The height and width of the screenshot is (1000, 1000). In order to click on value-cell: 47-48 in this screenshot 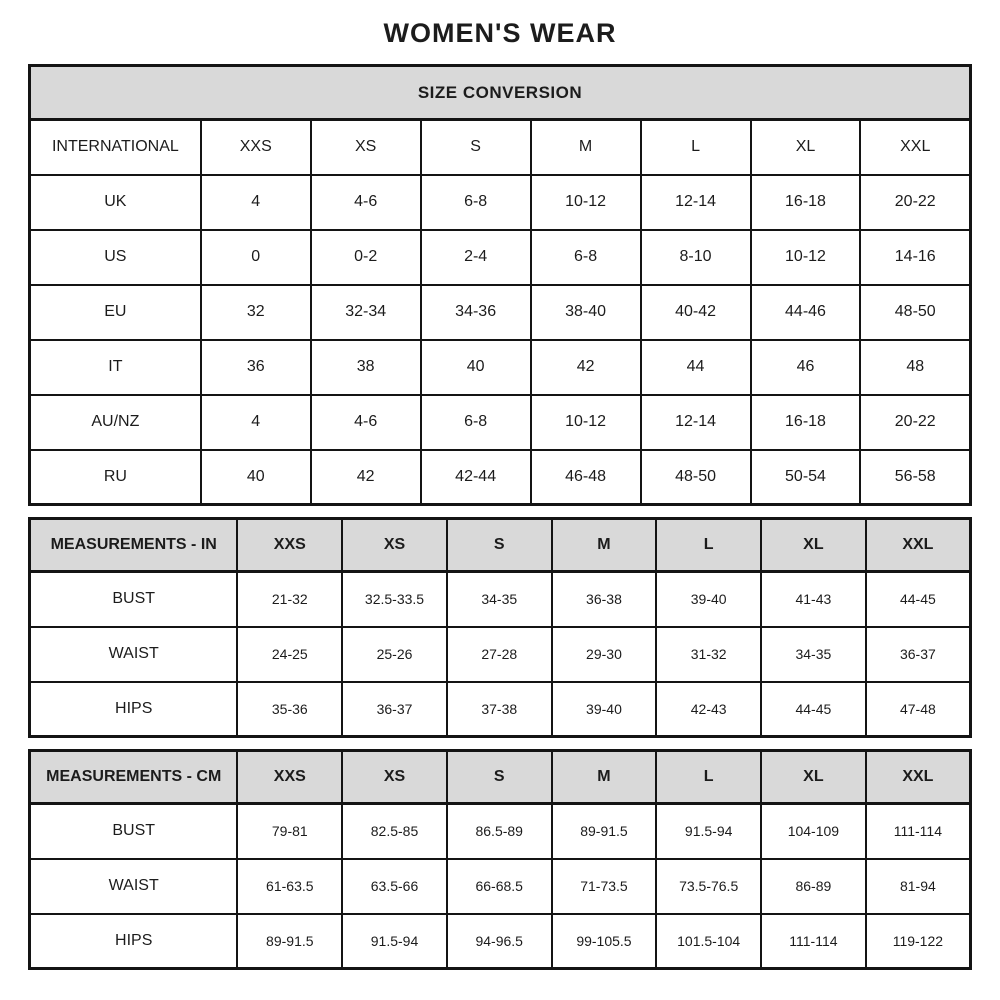, I will do `click(918, 709)`.